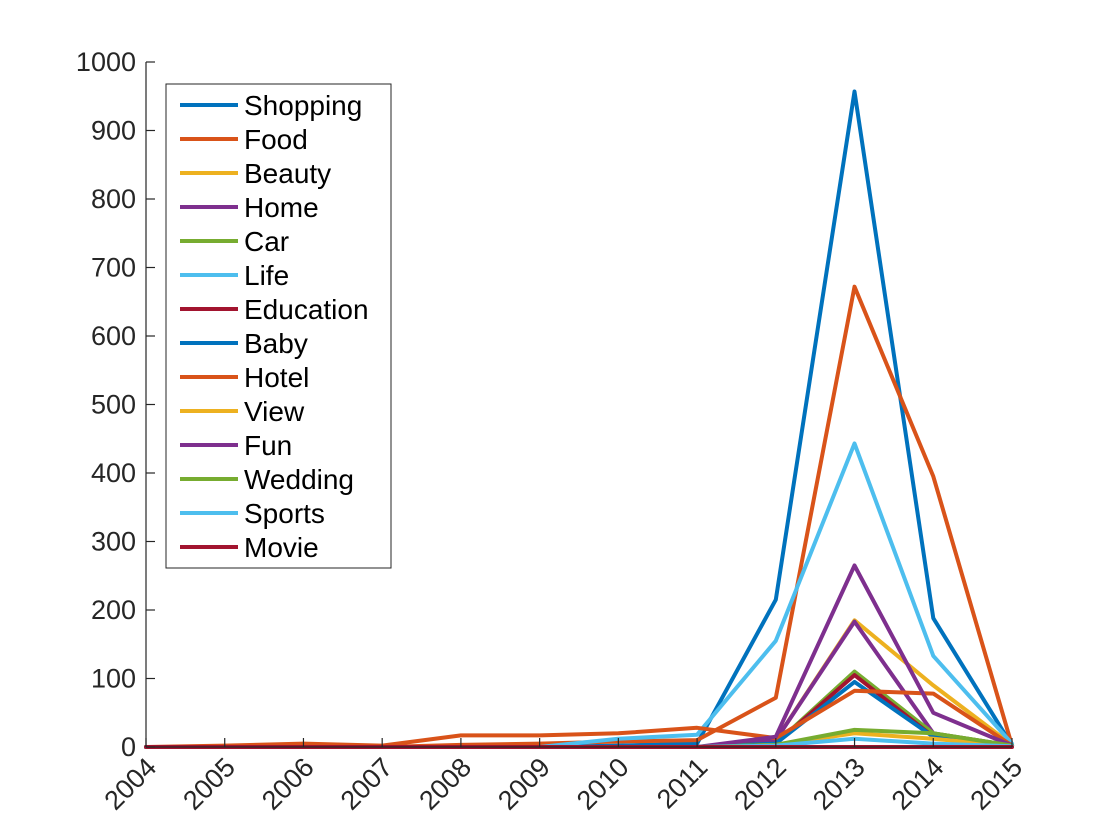 This screenshot has width=1120, height=840. I want to click on y-tick-label: 1000, so click(106, 62).